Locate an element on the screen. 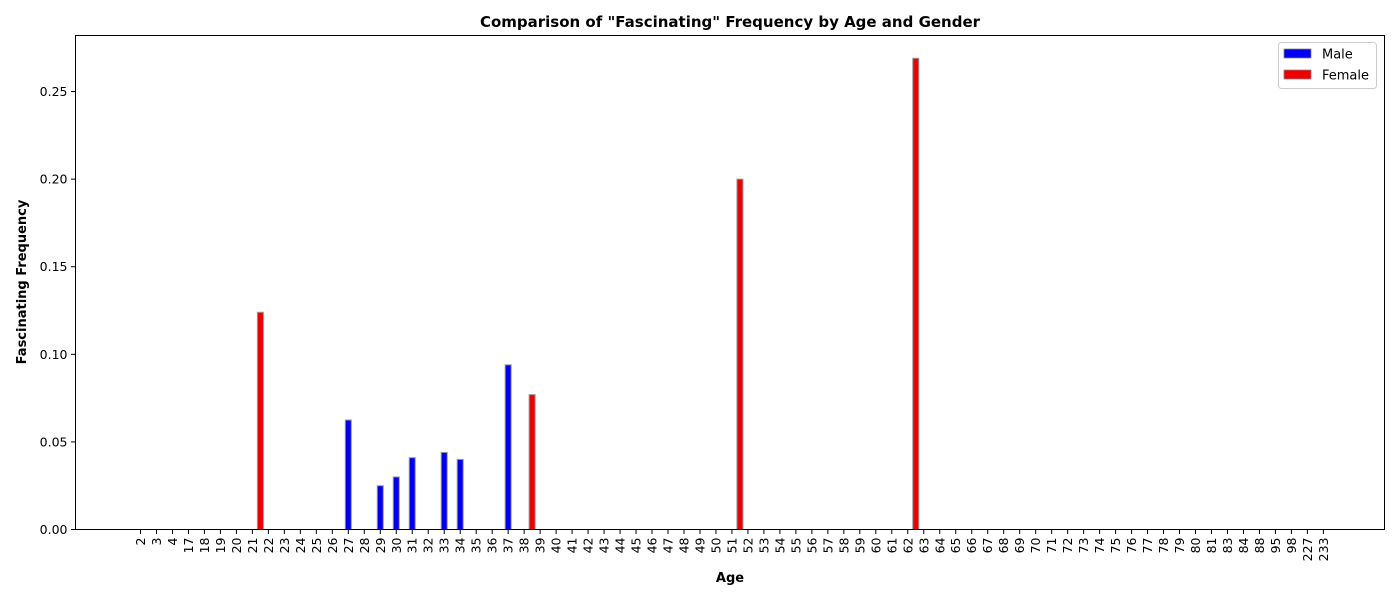 This screenshot has height=600, width=1400. x-tick-label: 49 is located at coordinates (699, 545).